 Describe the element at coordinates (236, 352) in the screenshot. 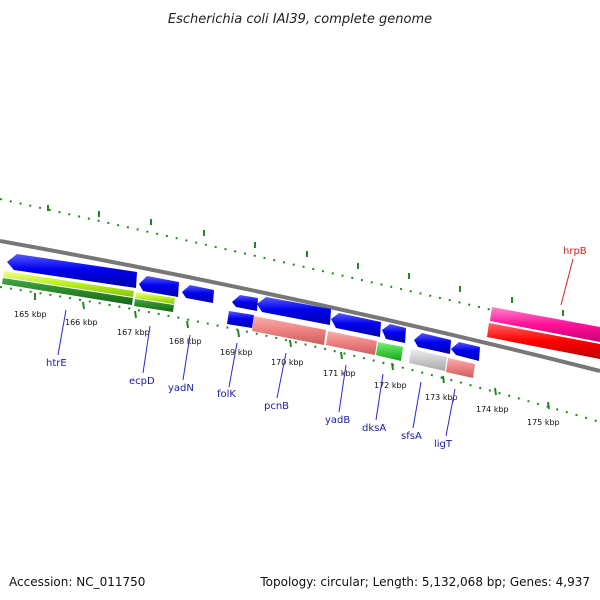

I see `tick-label-169: 169 kbp` at that location.